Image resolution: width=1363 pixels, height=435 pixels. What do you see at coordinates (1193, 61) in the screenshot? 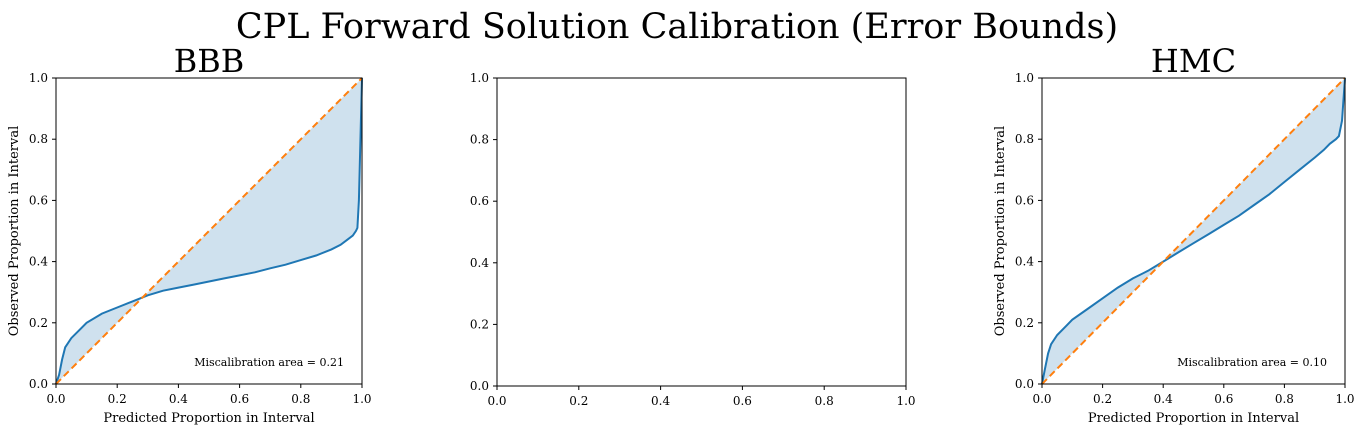
I see `axes-title: HMC` at bounding box center [1193, 61].